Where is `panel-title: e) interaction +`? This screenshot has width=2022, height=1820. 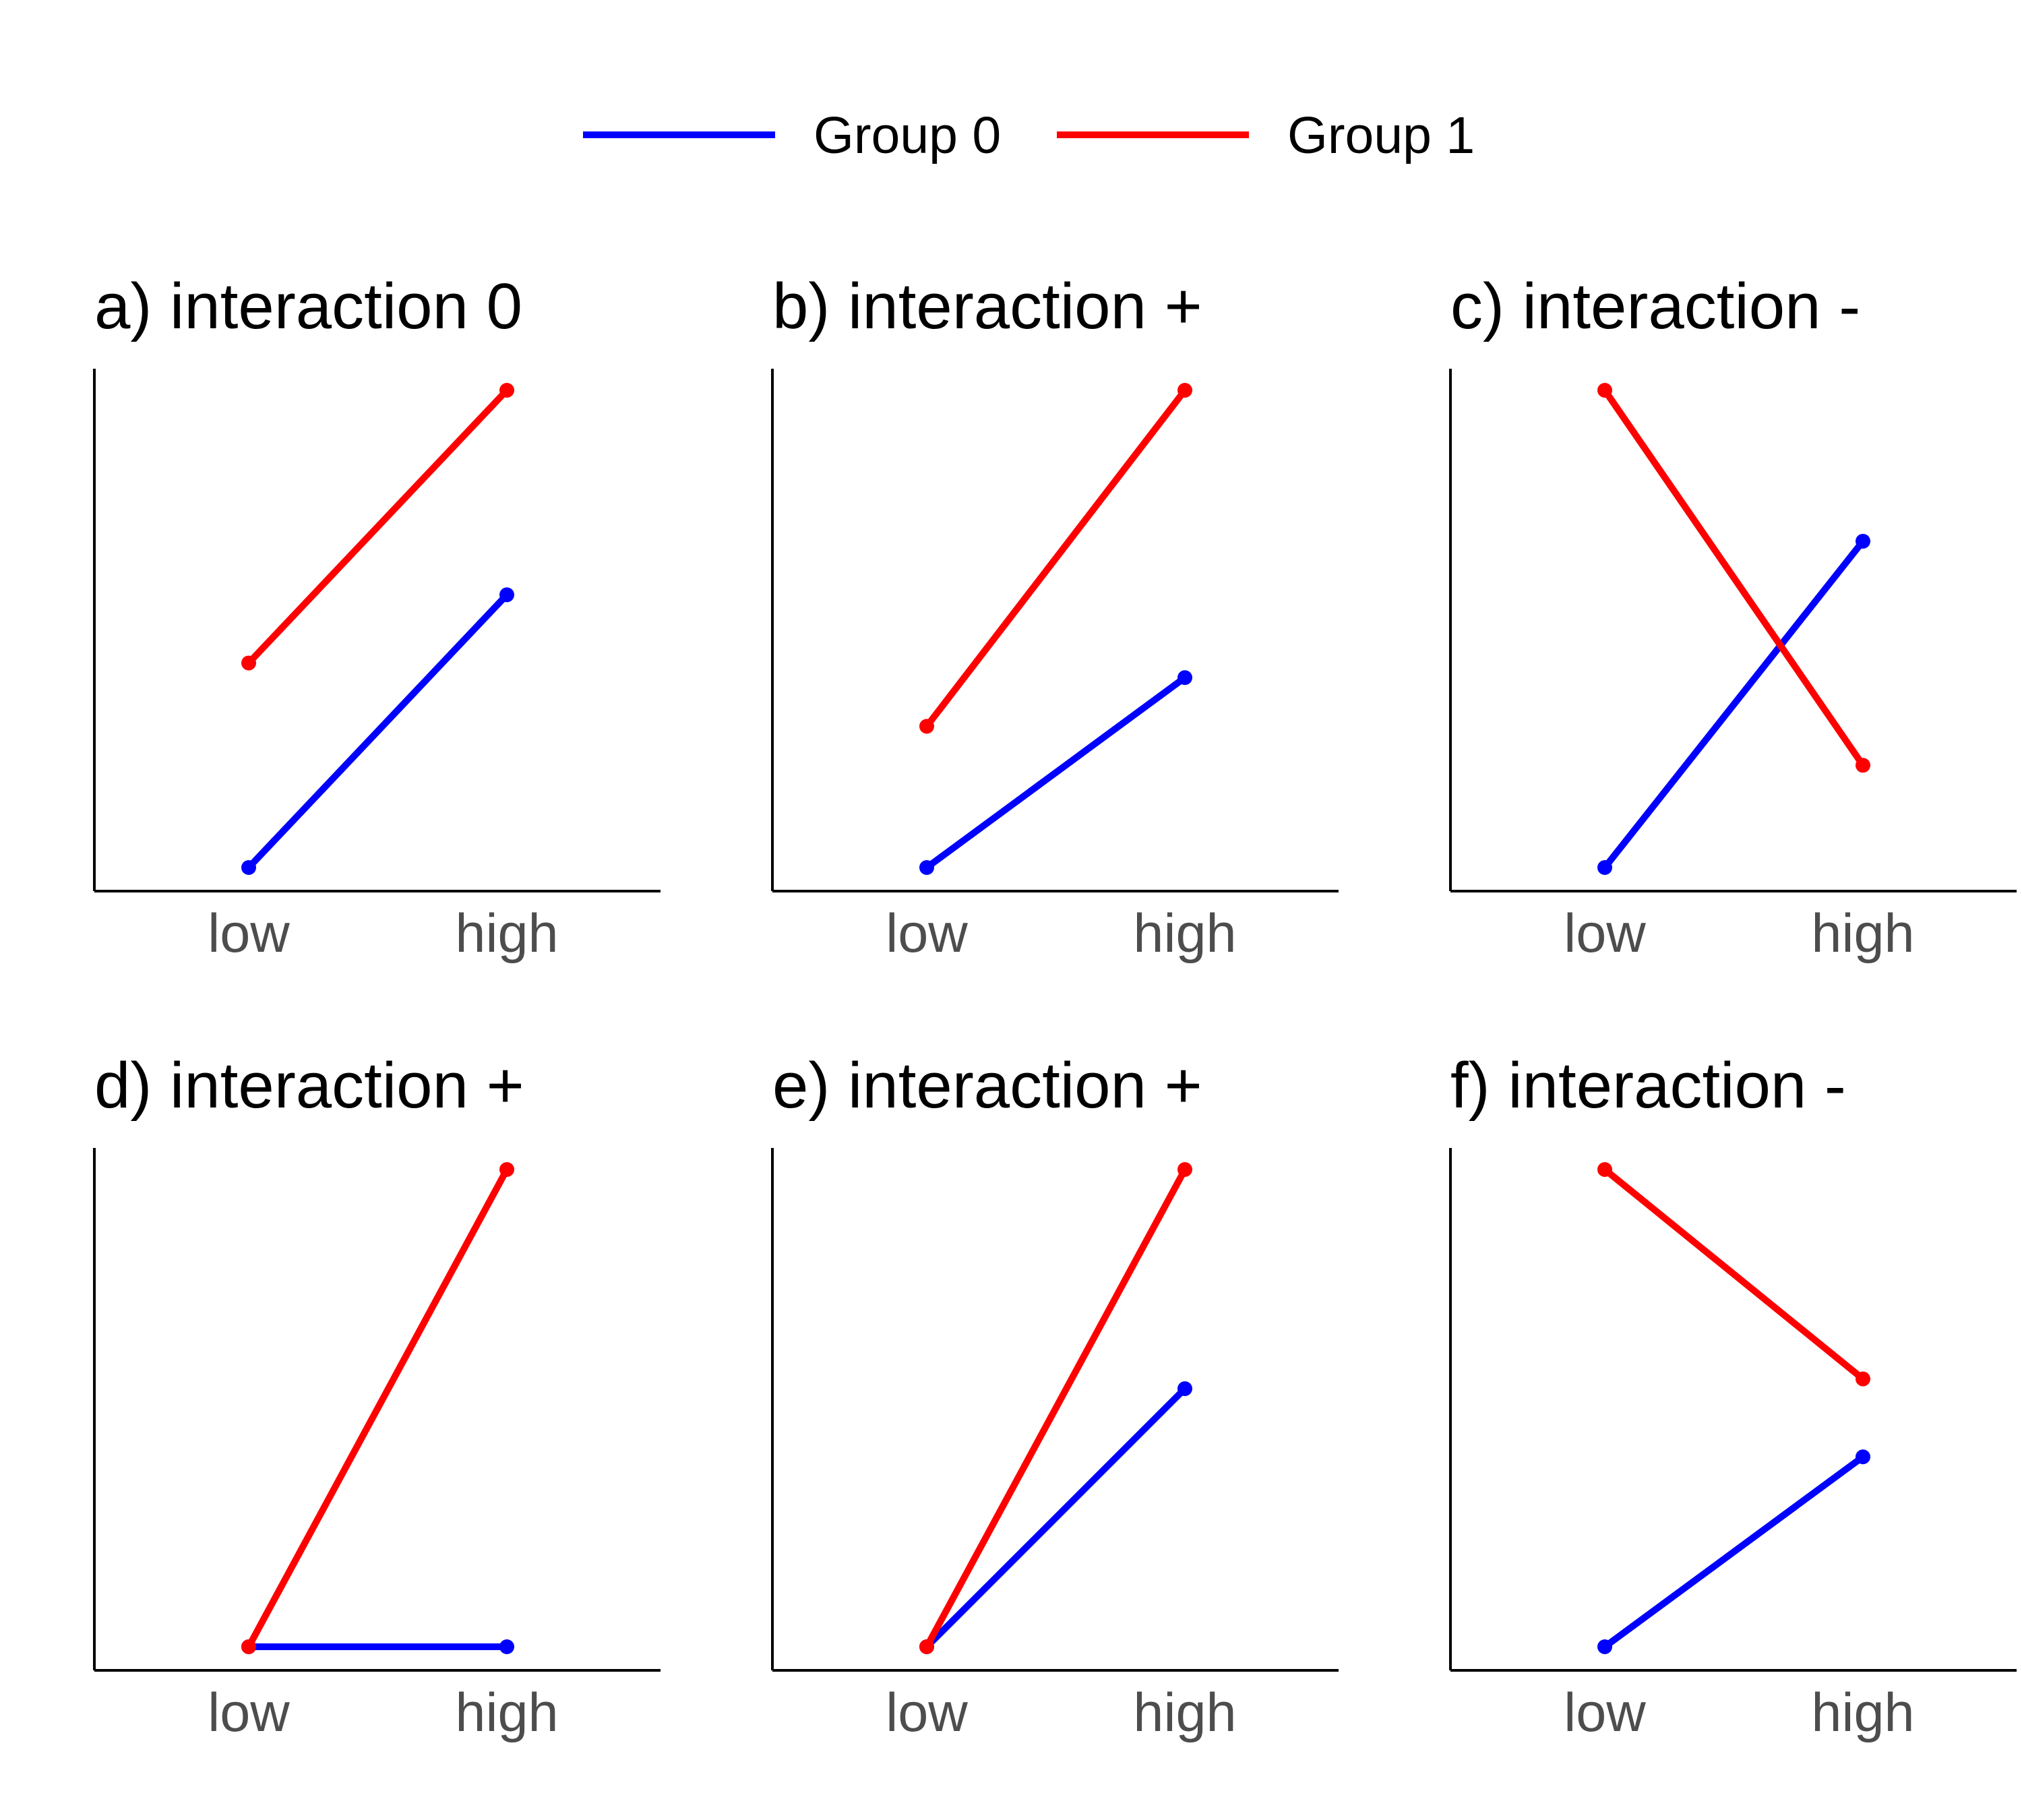
panel-title: e) interaction + is located at coordinates (987, 1086).